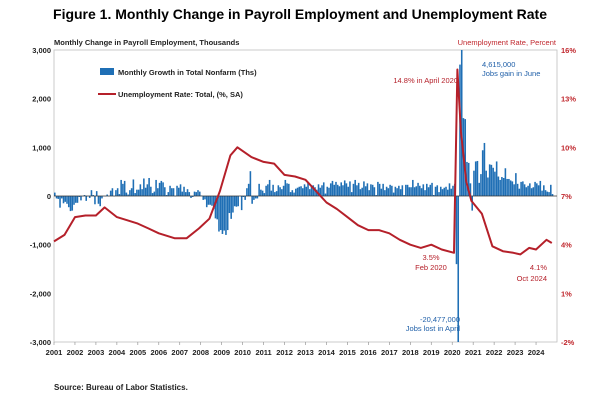 Image resolution: width=600 pixels, height=400 pixels. What do you see at coordinates (568, 147) in the screenshot?
I see `right-tick-label: 10%` at bounding box center [568, 147].